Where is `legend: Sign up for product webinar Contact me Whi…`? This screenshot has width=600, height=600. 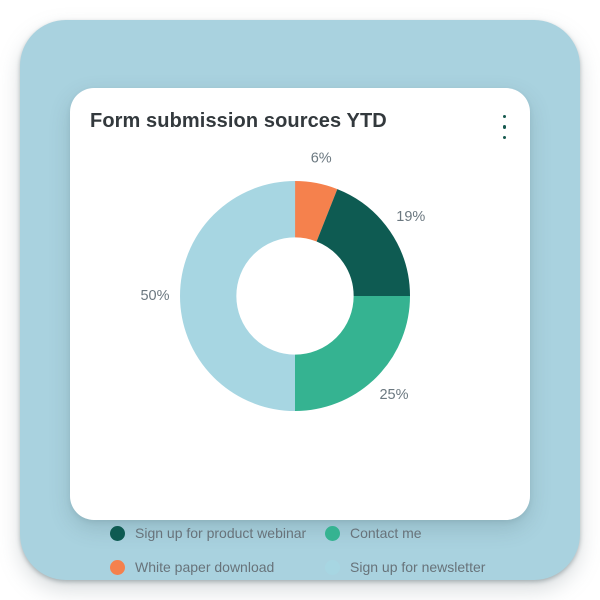
legend: Sign up for product webinar Contact me Whi… is located at coordinates (308, 550).